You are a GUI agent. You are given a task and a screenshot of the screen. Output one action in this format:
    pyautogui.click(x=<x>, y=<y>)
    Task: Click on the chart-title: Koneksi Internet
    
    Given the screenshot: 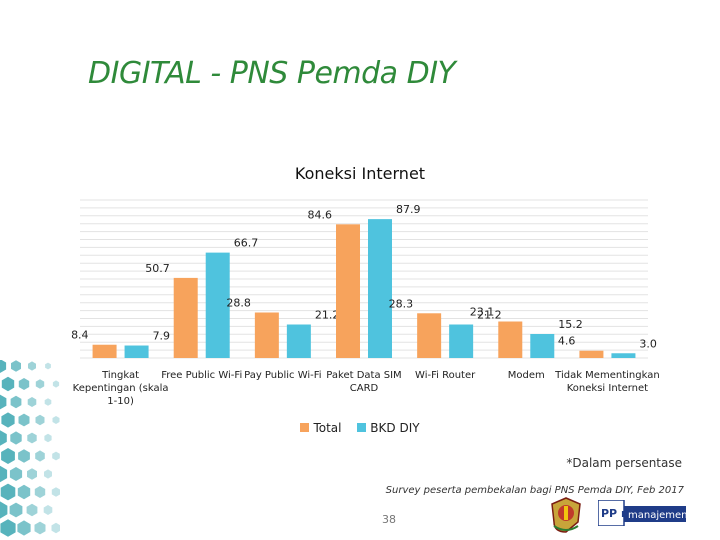 What is the action you would take?
    pyautogui.click(x=360, y=173)
    